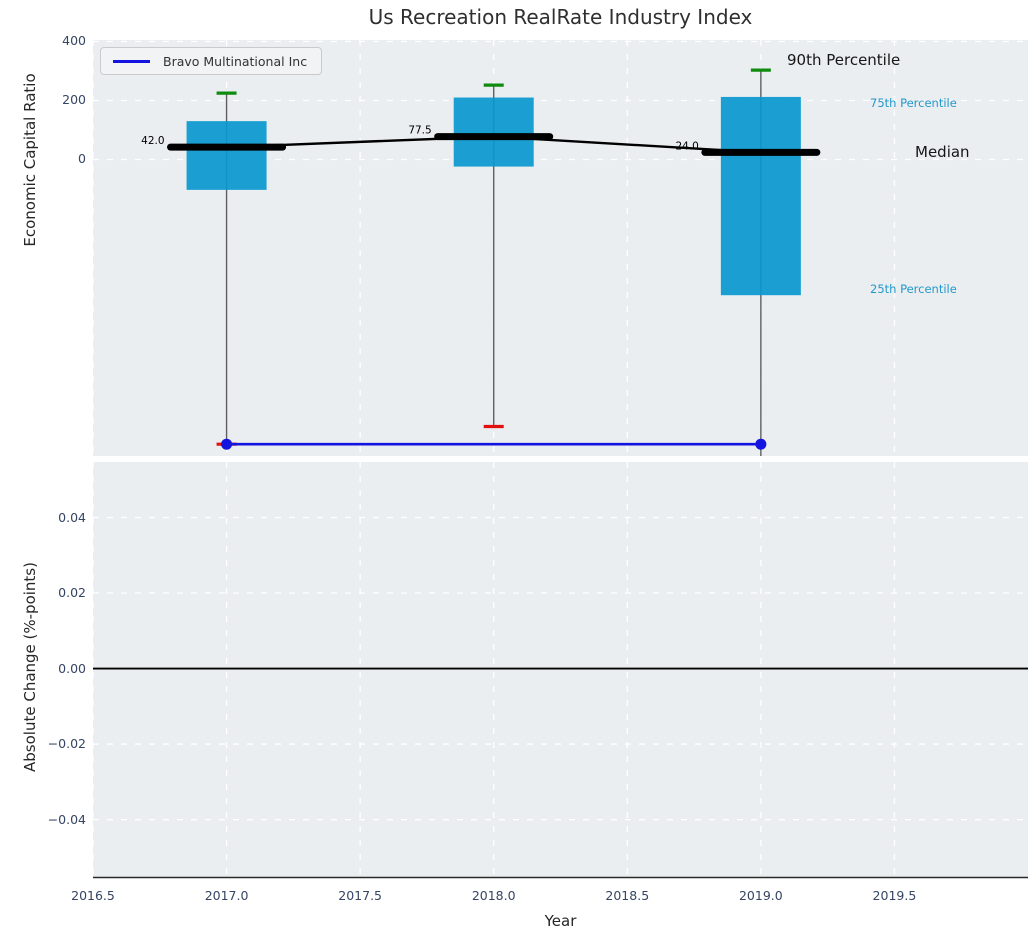  Describe the element at coordinates (894, 895) in the screenshot. I see `x-tick-2019.5: 2019.5` at that location.